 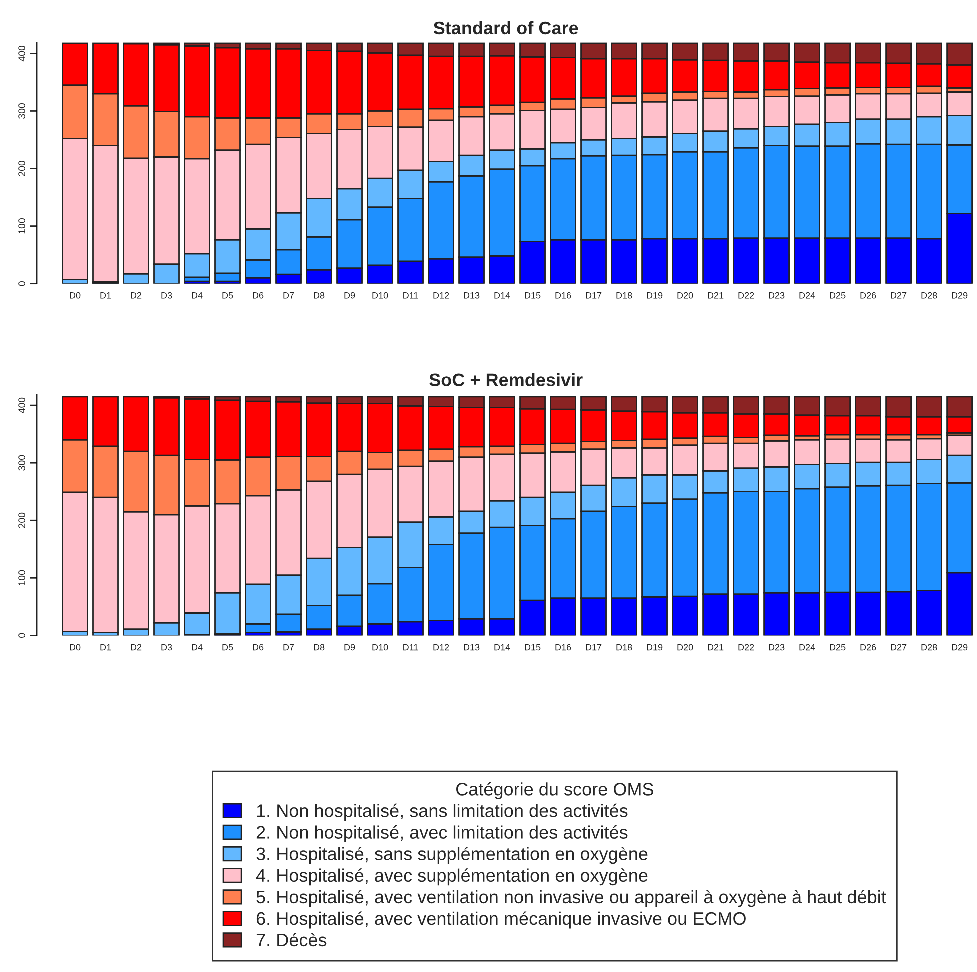 I want to click on legend-label: 6. Hospitalisé, avec ventilation mécanique invasive ou ECMO, so click(x=501, y=920).